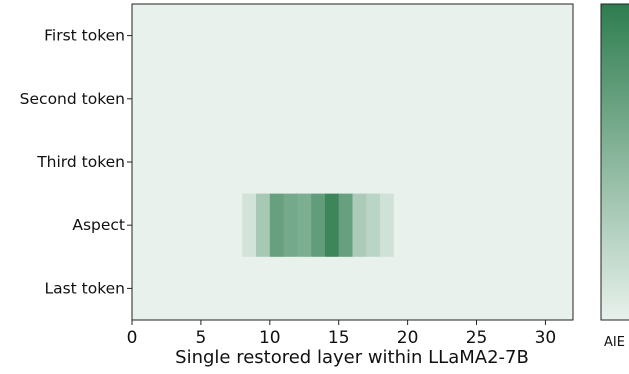 Image resolution: width=629 pixels, height=374 pixels. What do you see at coordinates (408, 338) in the screenshot?
I see `x-tick-label: 20` at bounding box center [408, 338].